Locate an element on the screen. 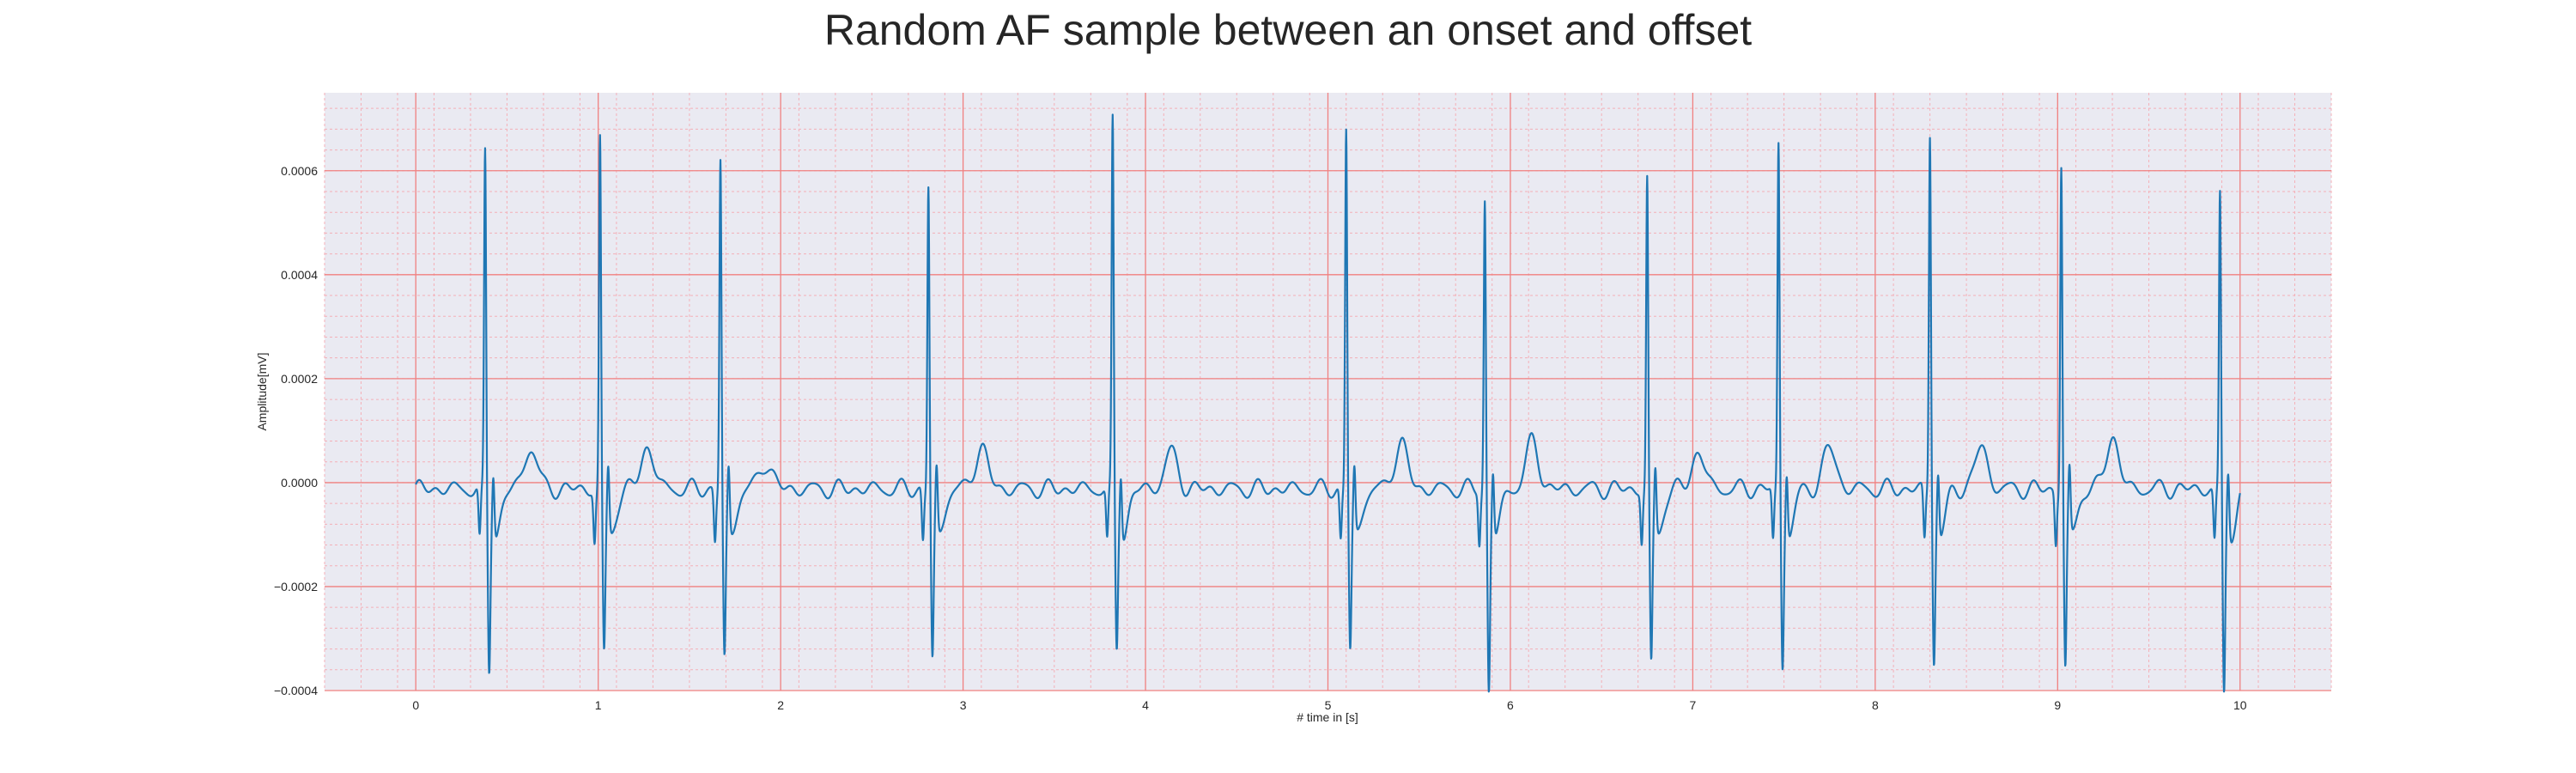 This screenshot has width=2576, height=773. x-tick-label: 9 is located at coordinates (2057, 705).